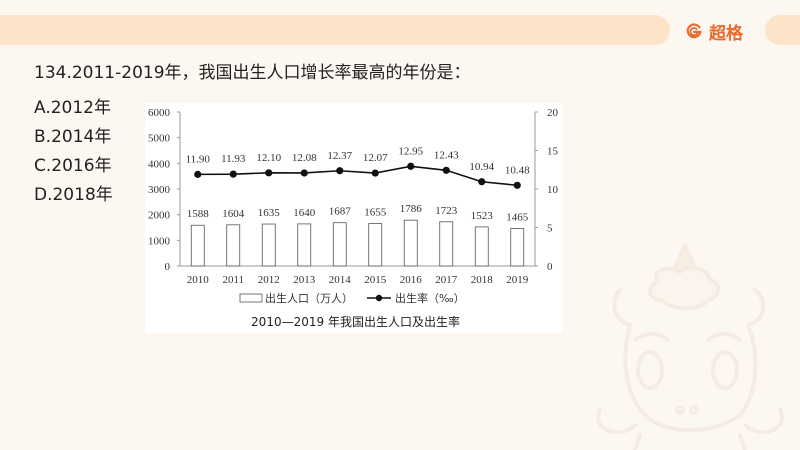 The height and width of the screenshot is (450, 800). What do you see at coordinates (482, 216) in the screenshot?
I see `bar-value-label: 1523` at bounding box center [482, 216].